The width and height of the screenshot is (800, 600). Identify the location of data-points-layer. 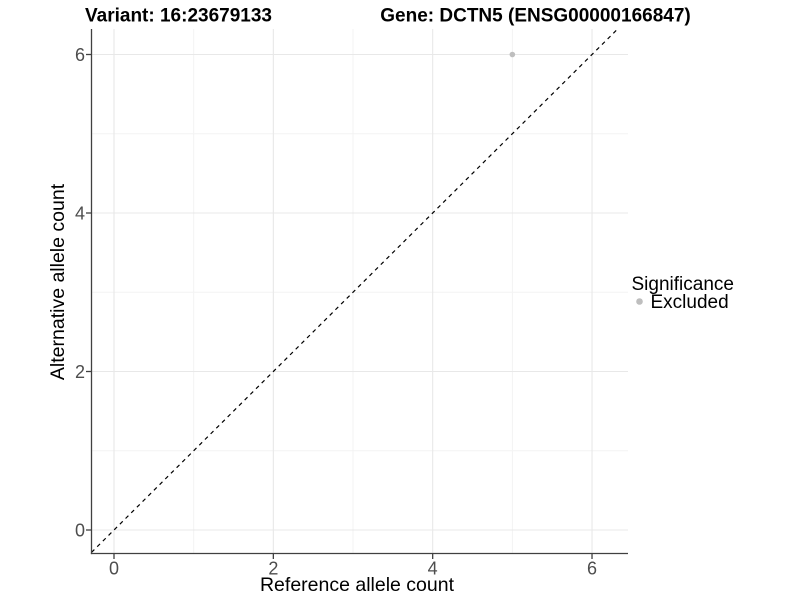
(512, 54).